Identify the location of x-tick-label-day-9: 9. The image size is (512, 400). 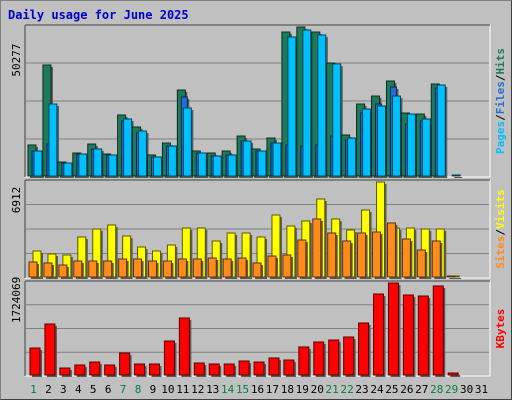
(153, 389).